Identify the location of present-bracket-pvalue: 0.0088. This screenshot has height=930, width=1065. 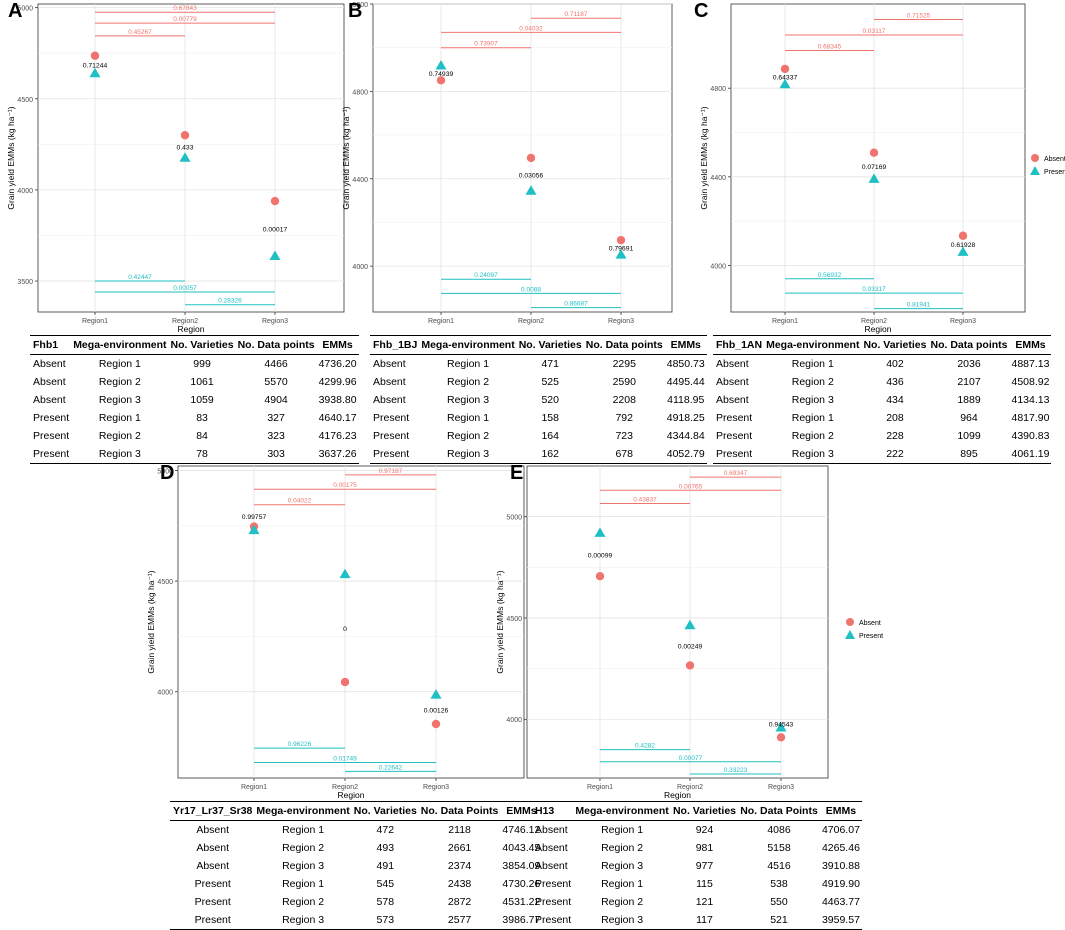
(531, 289).